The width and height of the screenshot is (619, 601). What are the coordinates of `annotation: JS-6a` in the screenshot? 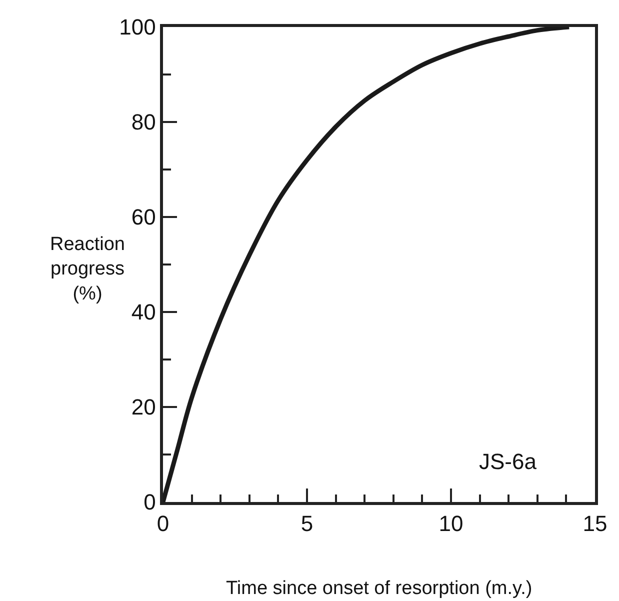 It's located at (508, 461).